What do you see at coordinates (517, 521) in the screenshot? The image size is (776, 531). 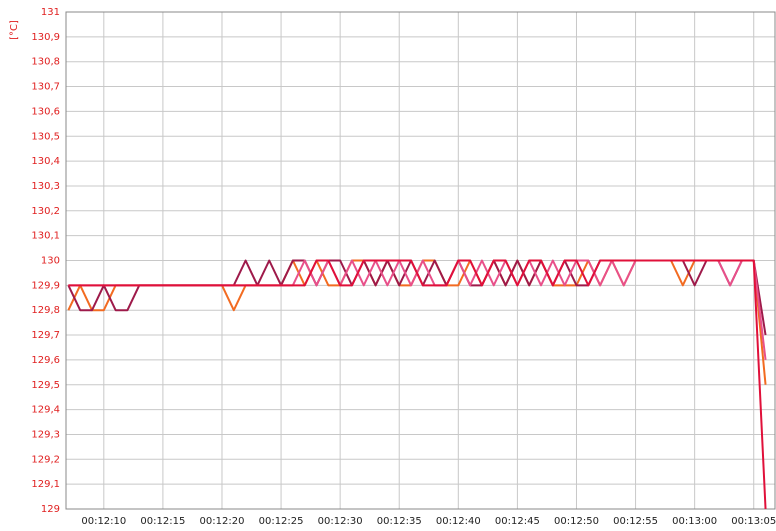 I see `x-tick-label: 00:12:45` at bounding box center [517, 521].